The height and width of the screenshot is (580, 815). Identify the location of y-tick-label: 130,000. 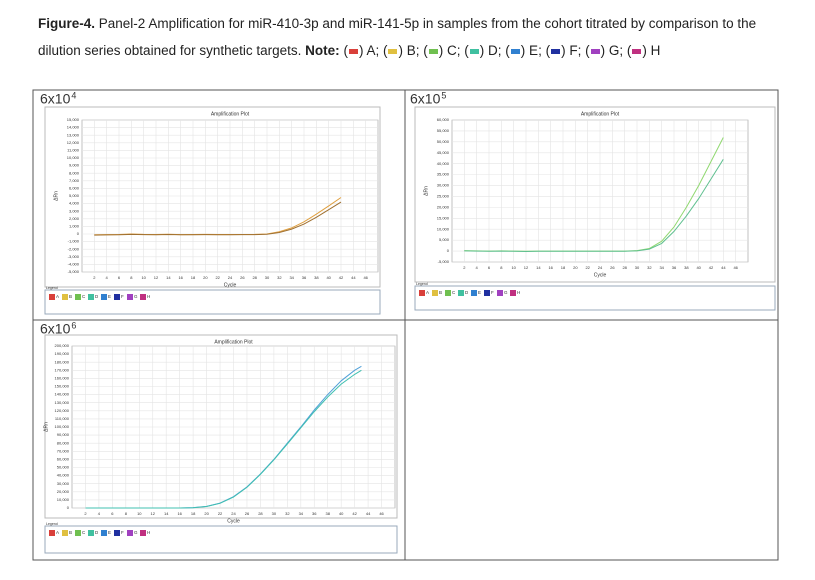
(62, 402).